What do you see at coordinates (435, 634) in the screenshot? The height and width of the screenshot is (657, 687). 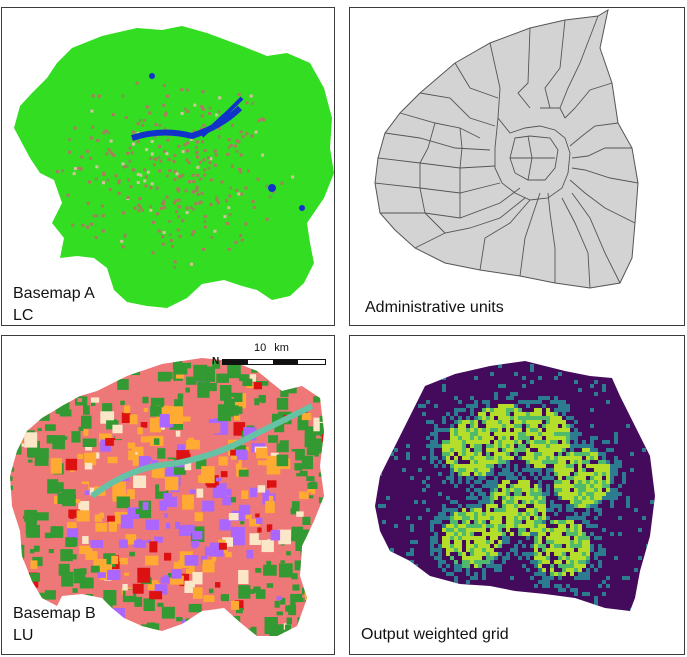 I see `caption-title: Output weighted grid` at bounding box center [435, 634].